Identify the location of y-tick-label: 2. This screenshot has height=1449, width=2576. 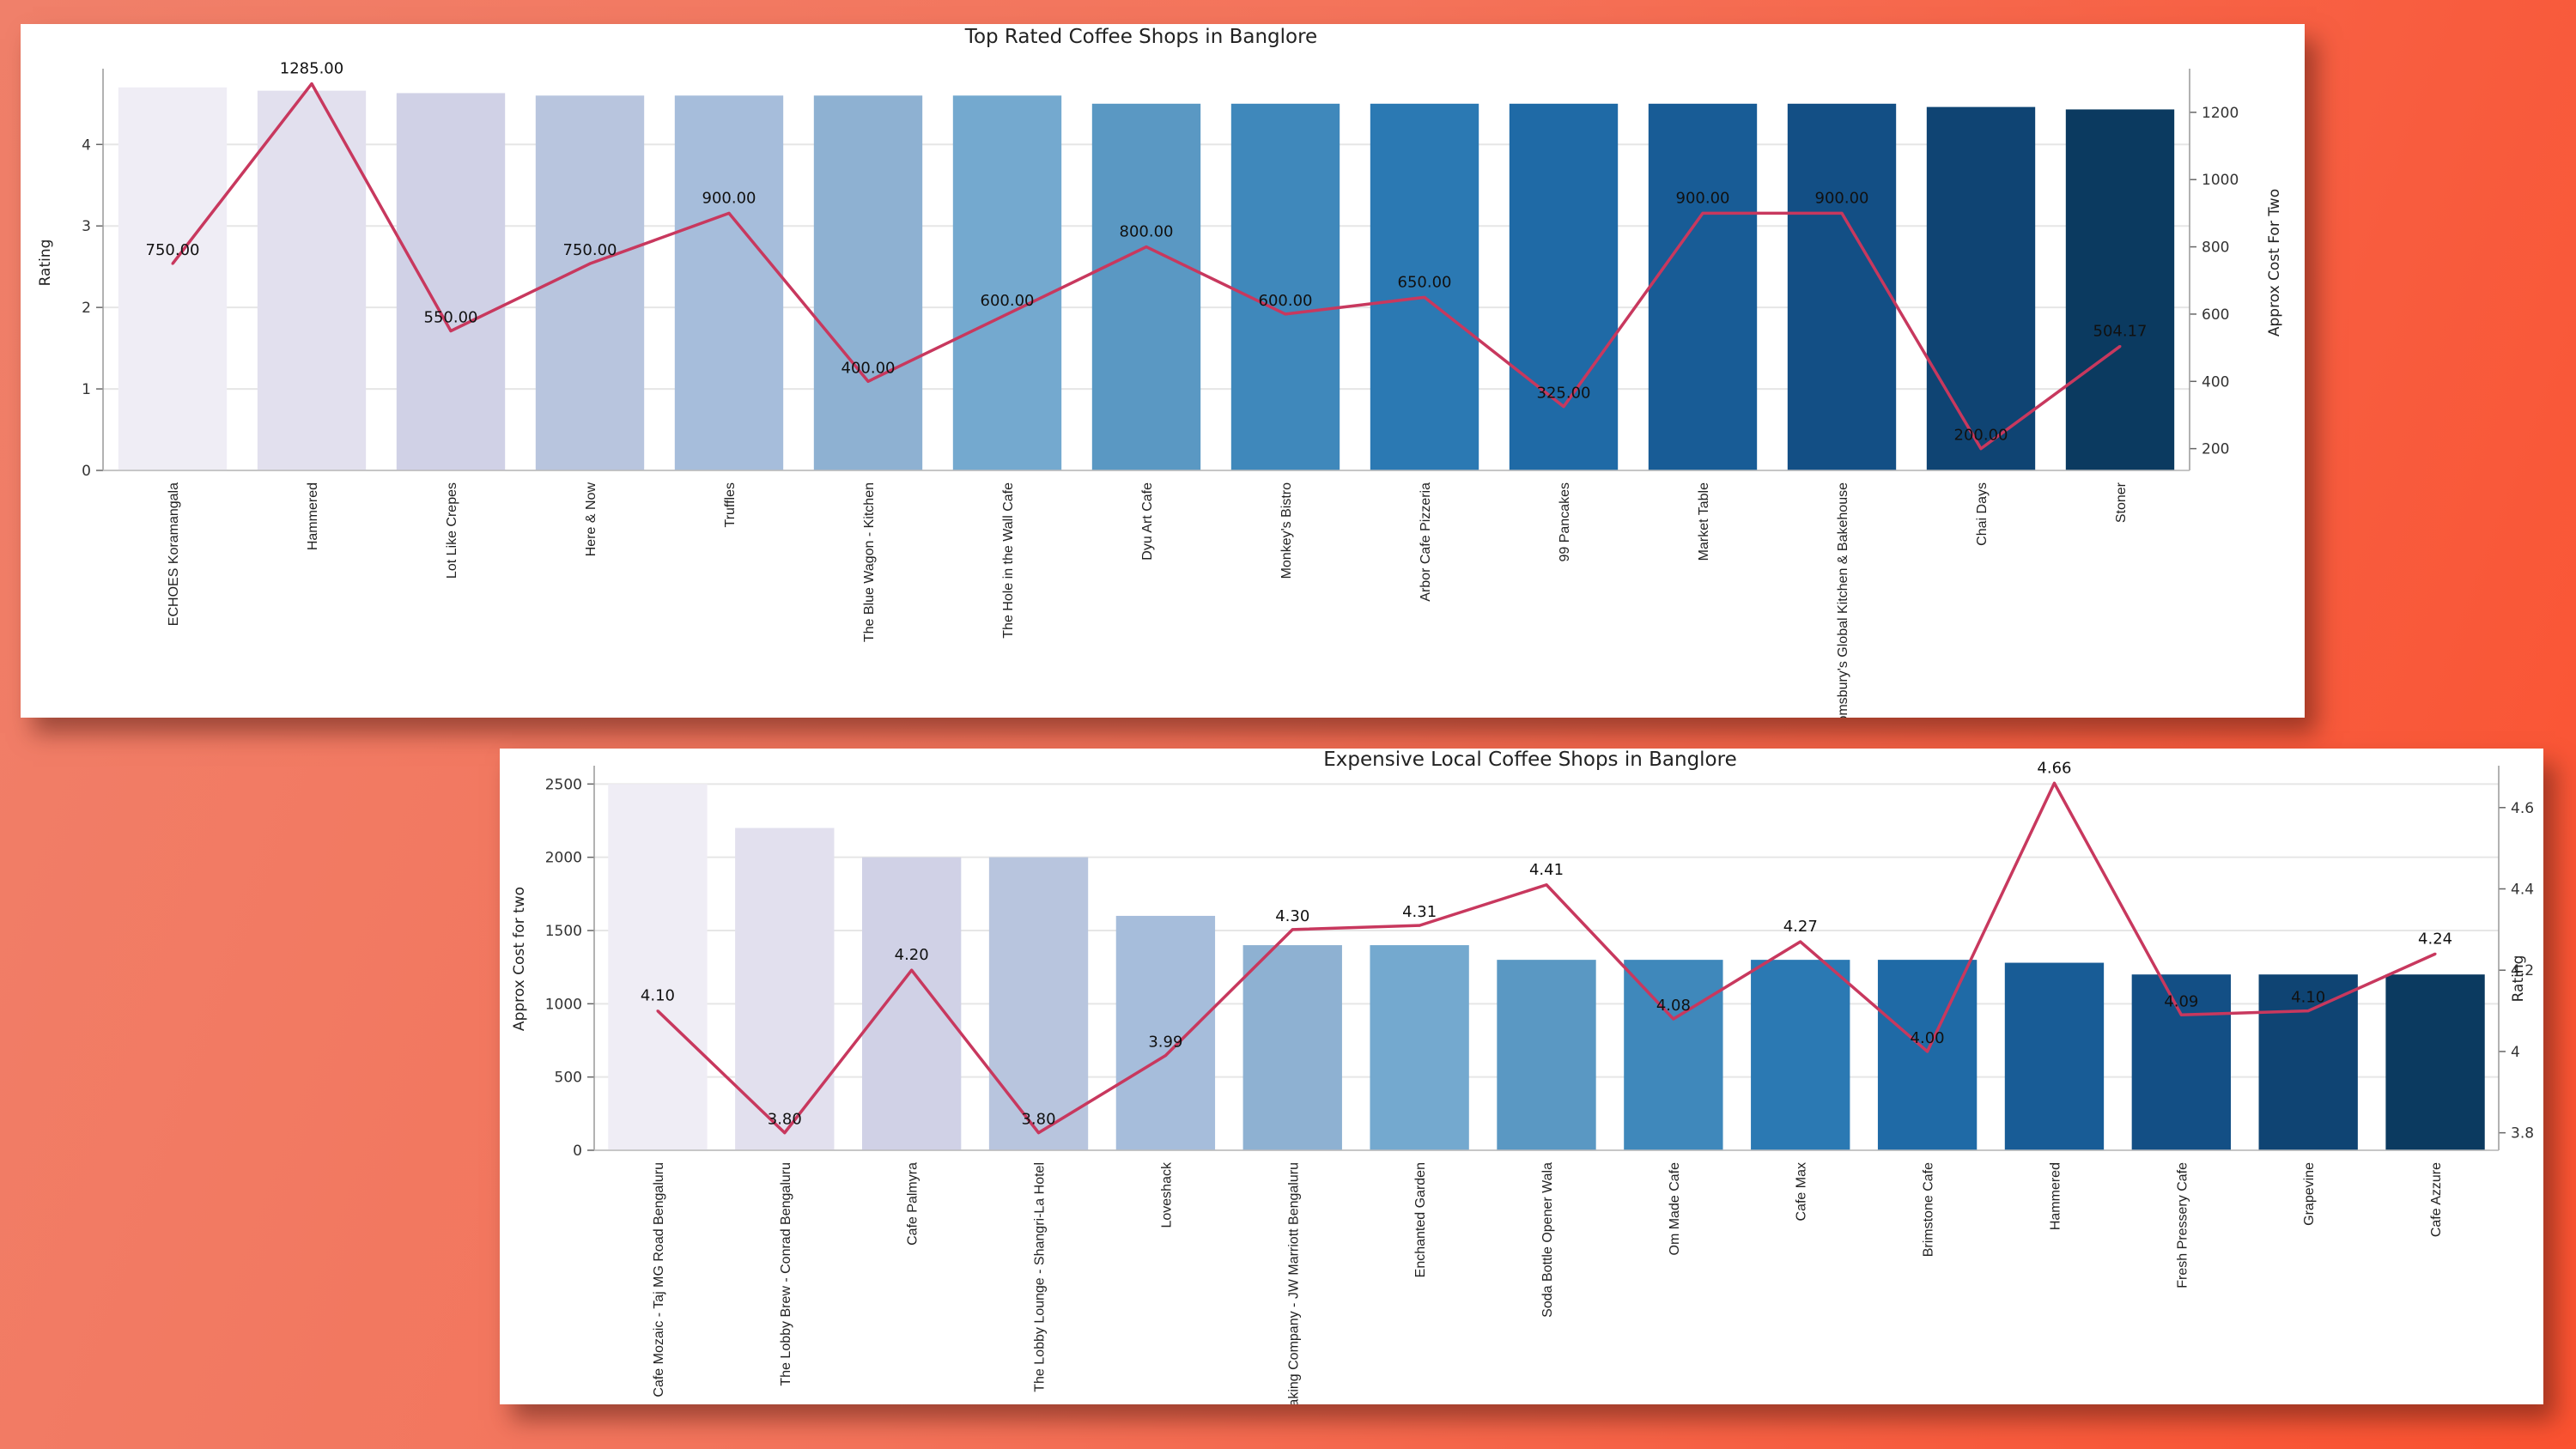
(86, 308).